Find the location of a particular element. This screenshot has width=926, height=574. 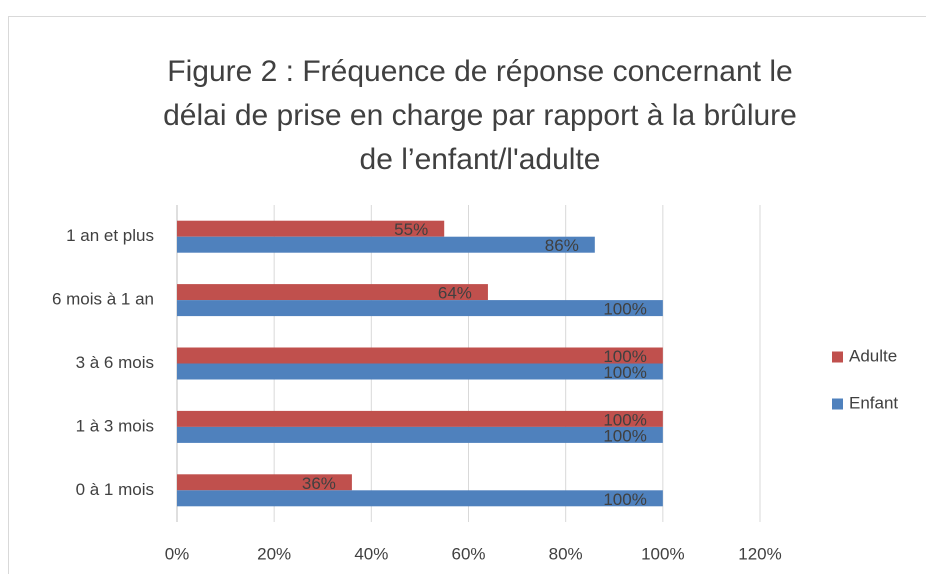

x-tick-label: 80% is located at coordinates (566, 553).